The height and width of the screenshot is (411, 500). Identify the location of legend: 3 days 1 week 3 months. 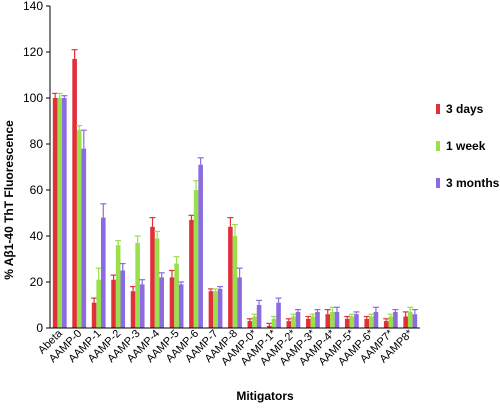
(468, 146).